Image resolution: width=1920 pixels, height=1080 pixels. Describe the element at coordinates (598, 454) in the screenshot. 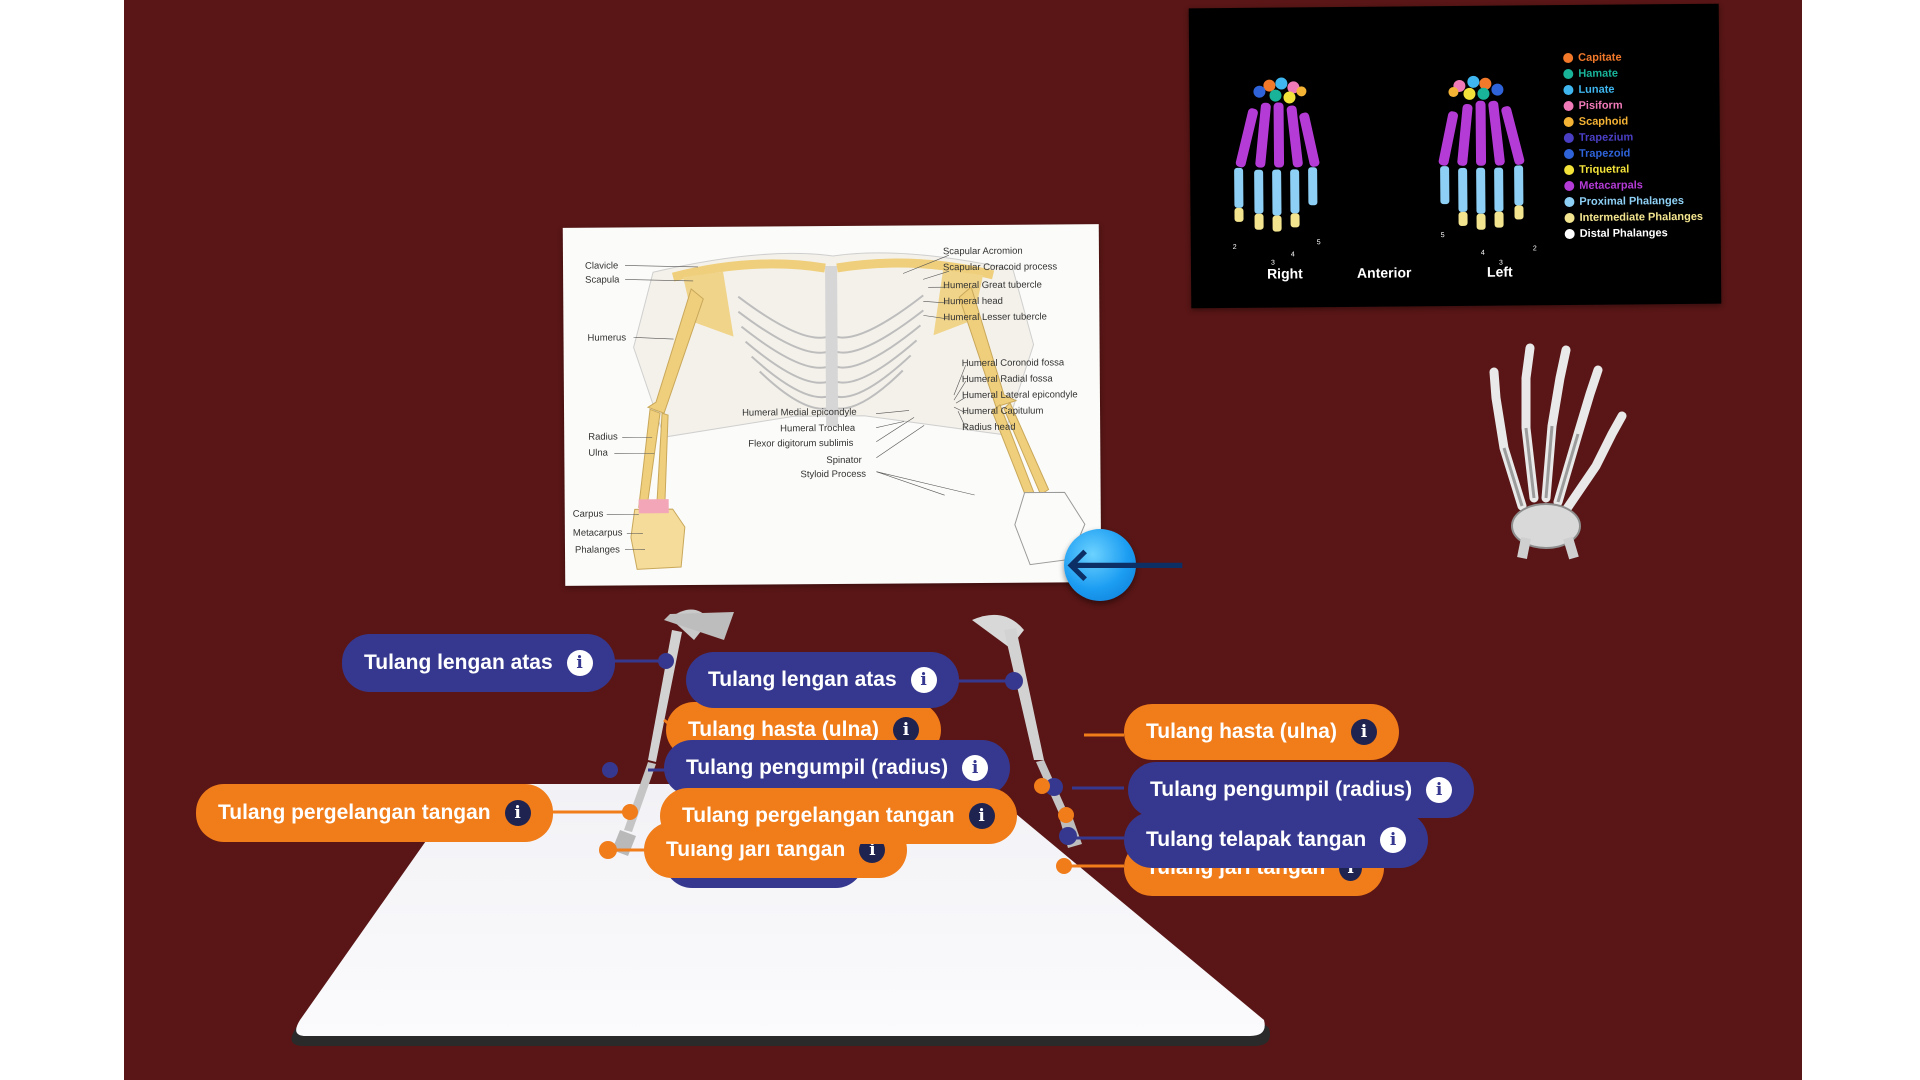

I see `label-ulna: Ulna` at that location.